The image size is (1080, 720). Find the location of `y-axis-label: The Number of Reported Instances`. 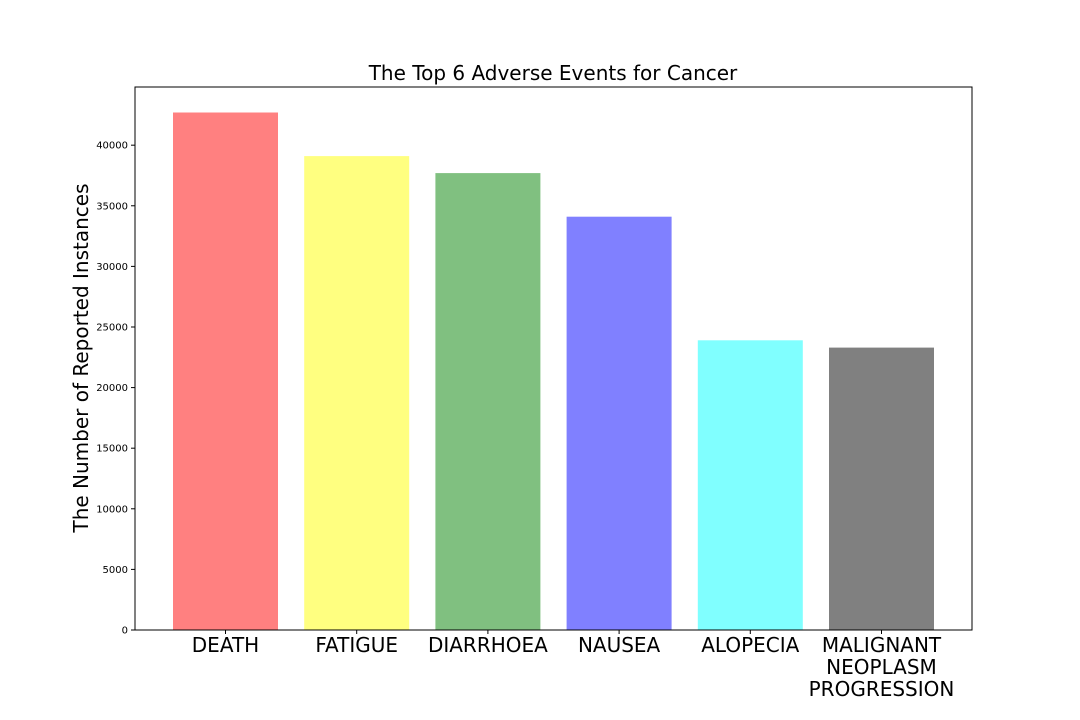

y-axis-label: The Number of Reported Instances is located at coordinates (81, 358).